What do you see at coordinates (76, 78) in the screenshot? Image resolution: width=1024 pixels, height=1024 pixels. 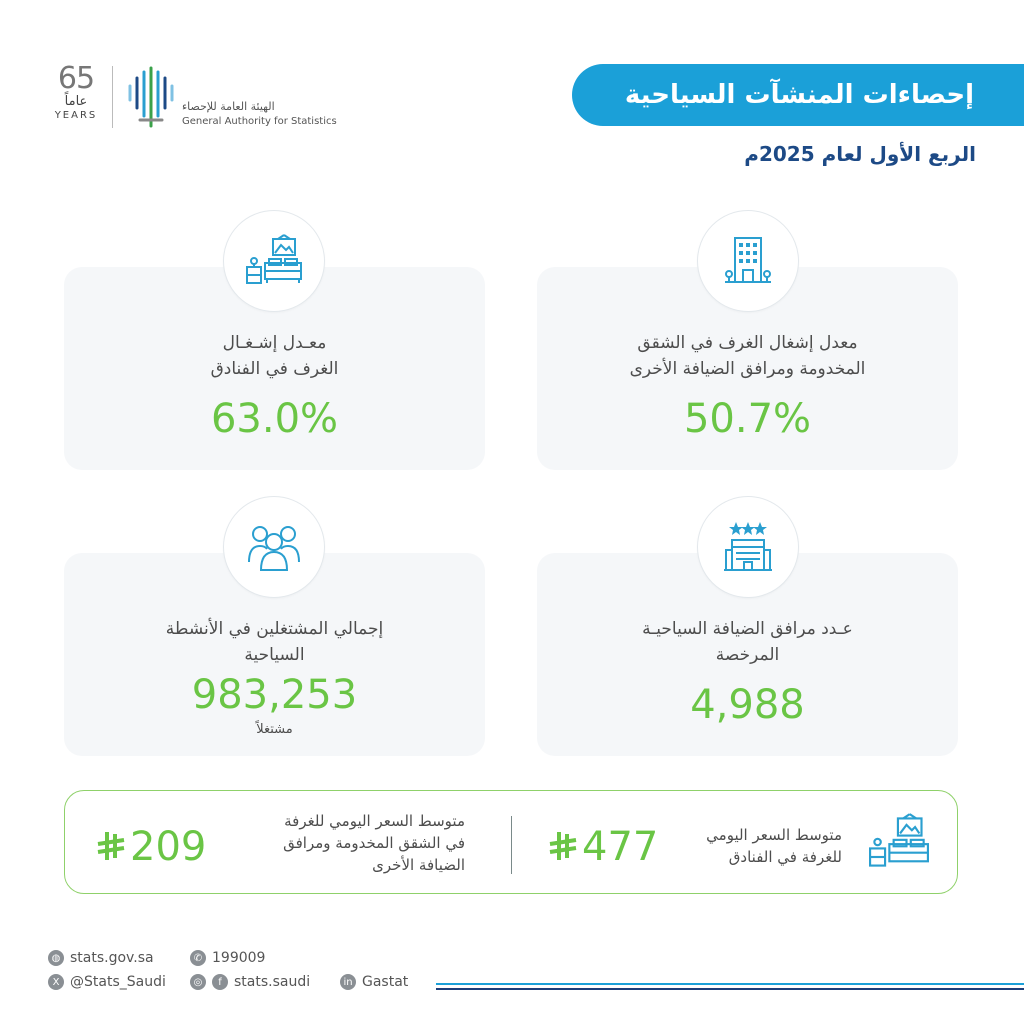 I see `anniversary-number: 65` at bounding box center [76, 78].